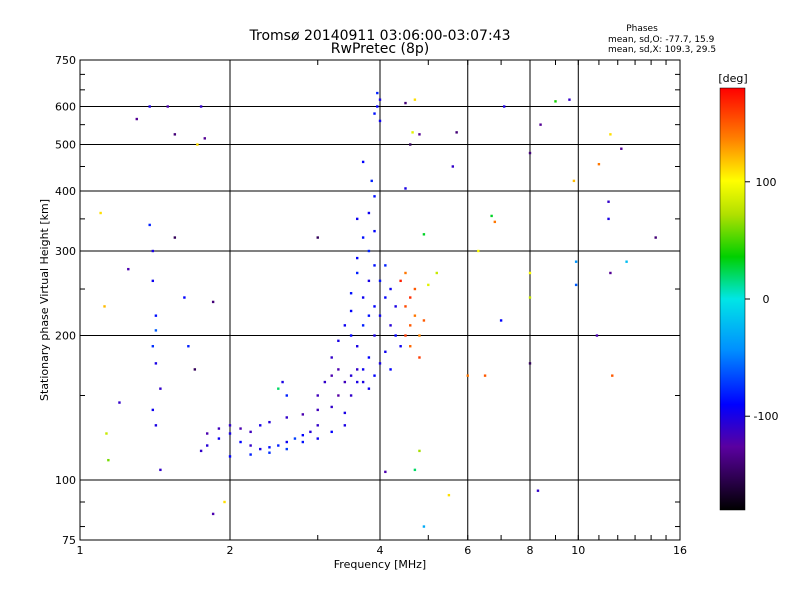 The image size is (800, 600). I want to click on x-tick-label: 16, so click(680, 550).